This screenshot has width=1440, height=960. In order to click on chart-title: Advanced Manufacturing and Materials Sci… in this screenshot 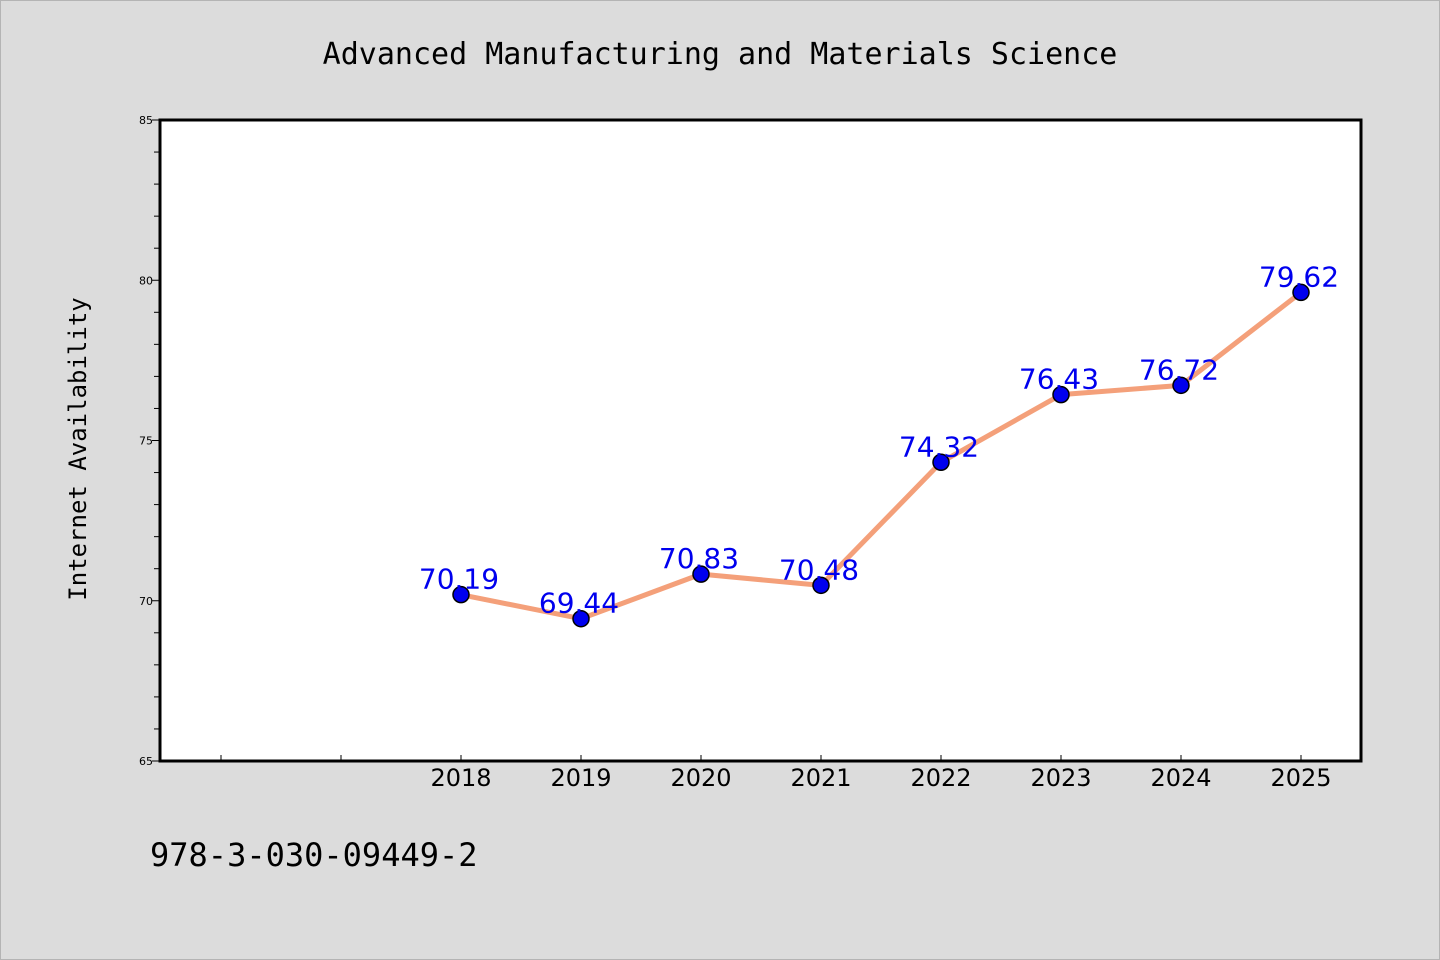, I will do `click(720, 54)`.